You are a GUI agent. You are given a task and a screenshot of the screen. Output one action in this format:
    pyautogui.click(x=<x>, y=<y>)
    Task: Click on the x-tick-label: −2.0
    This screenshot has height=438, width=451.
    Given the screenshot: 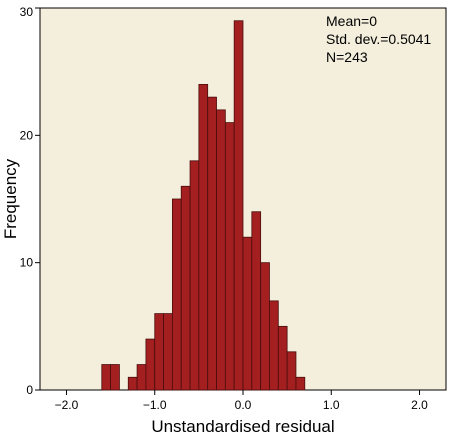 What is the action you would take?
    pyautogui.click(x=67, y=405)
    